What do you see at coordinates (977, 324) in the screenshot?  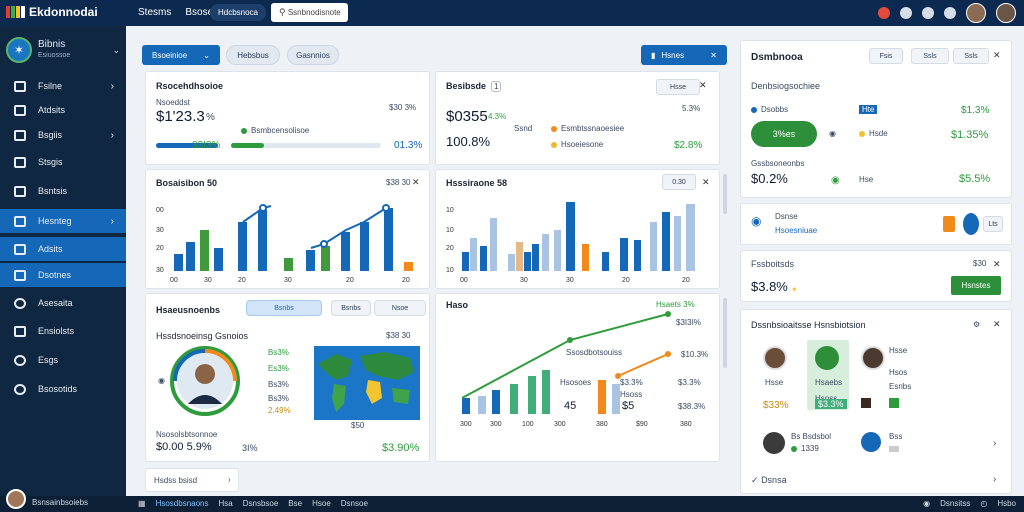 I see `settings-icon: ⚙` at bounding box center [977, 324].